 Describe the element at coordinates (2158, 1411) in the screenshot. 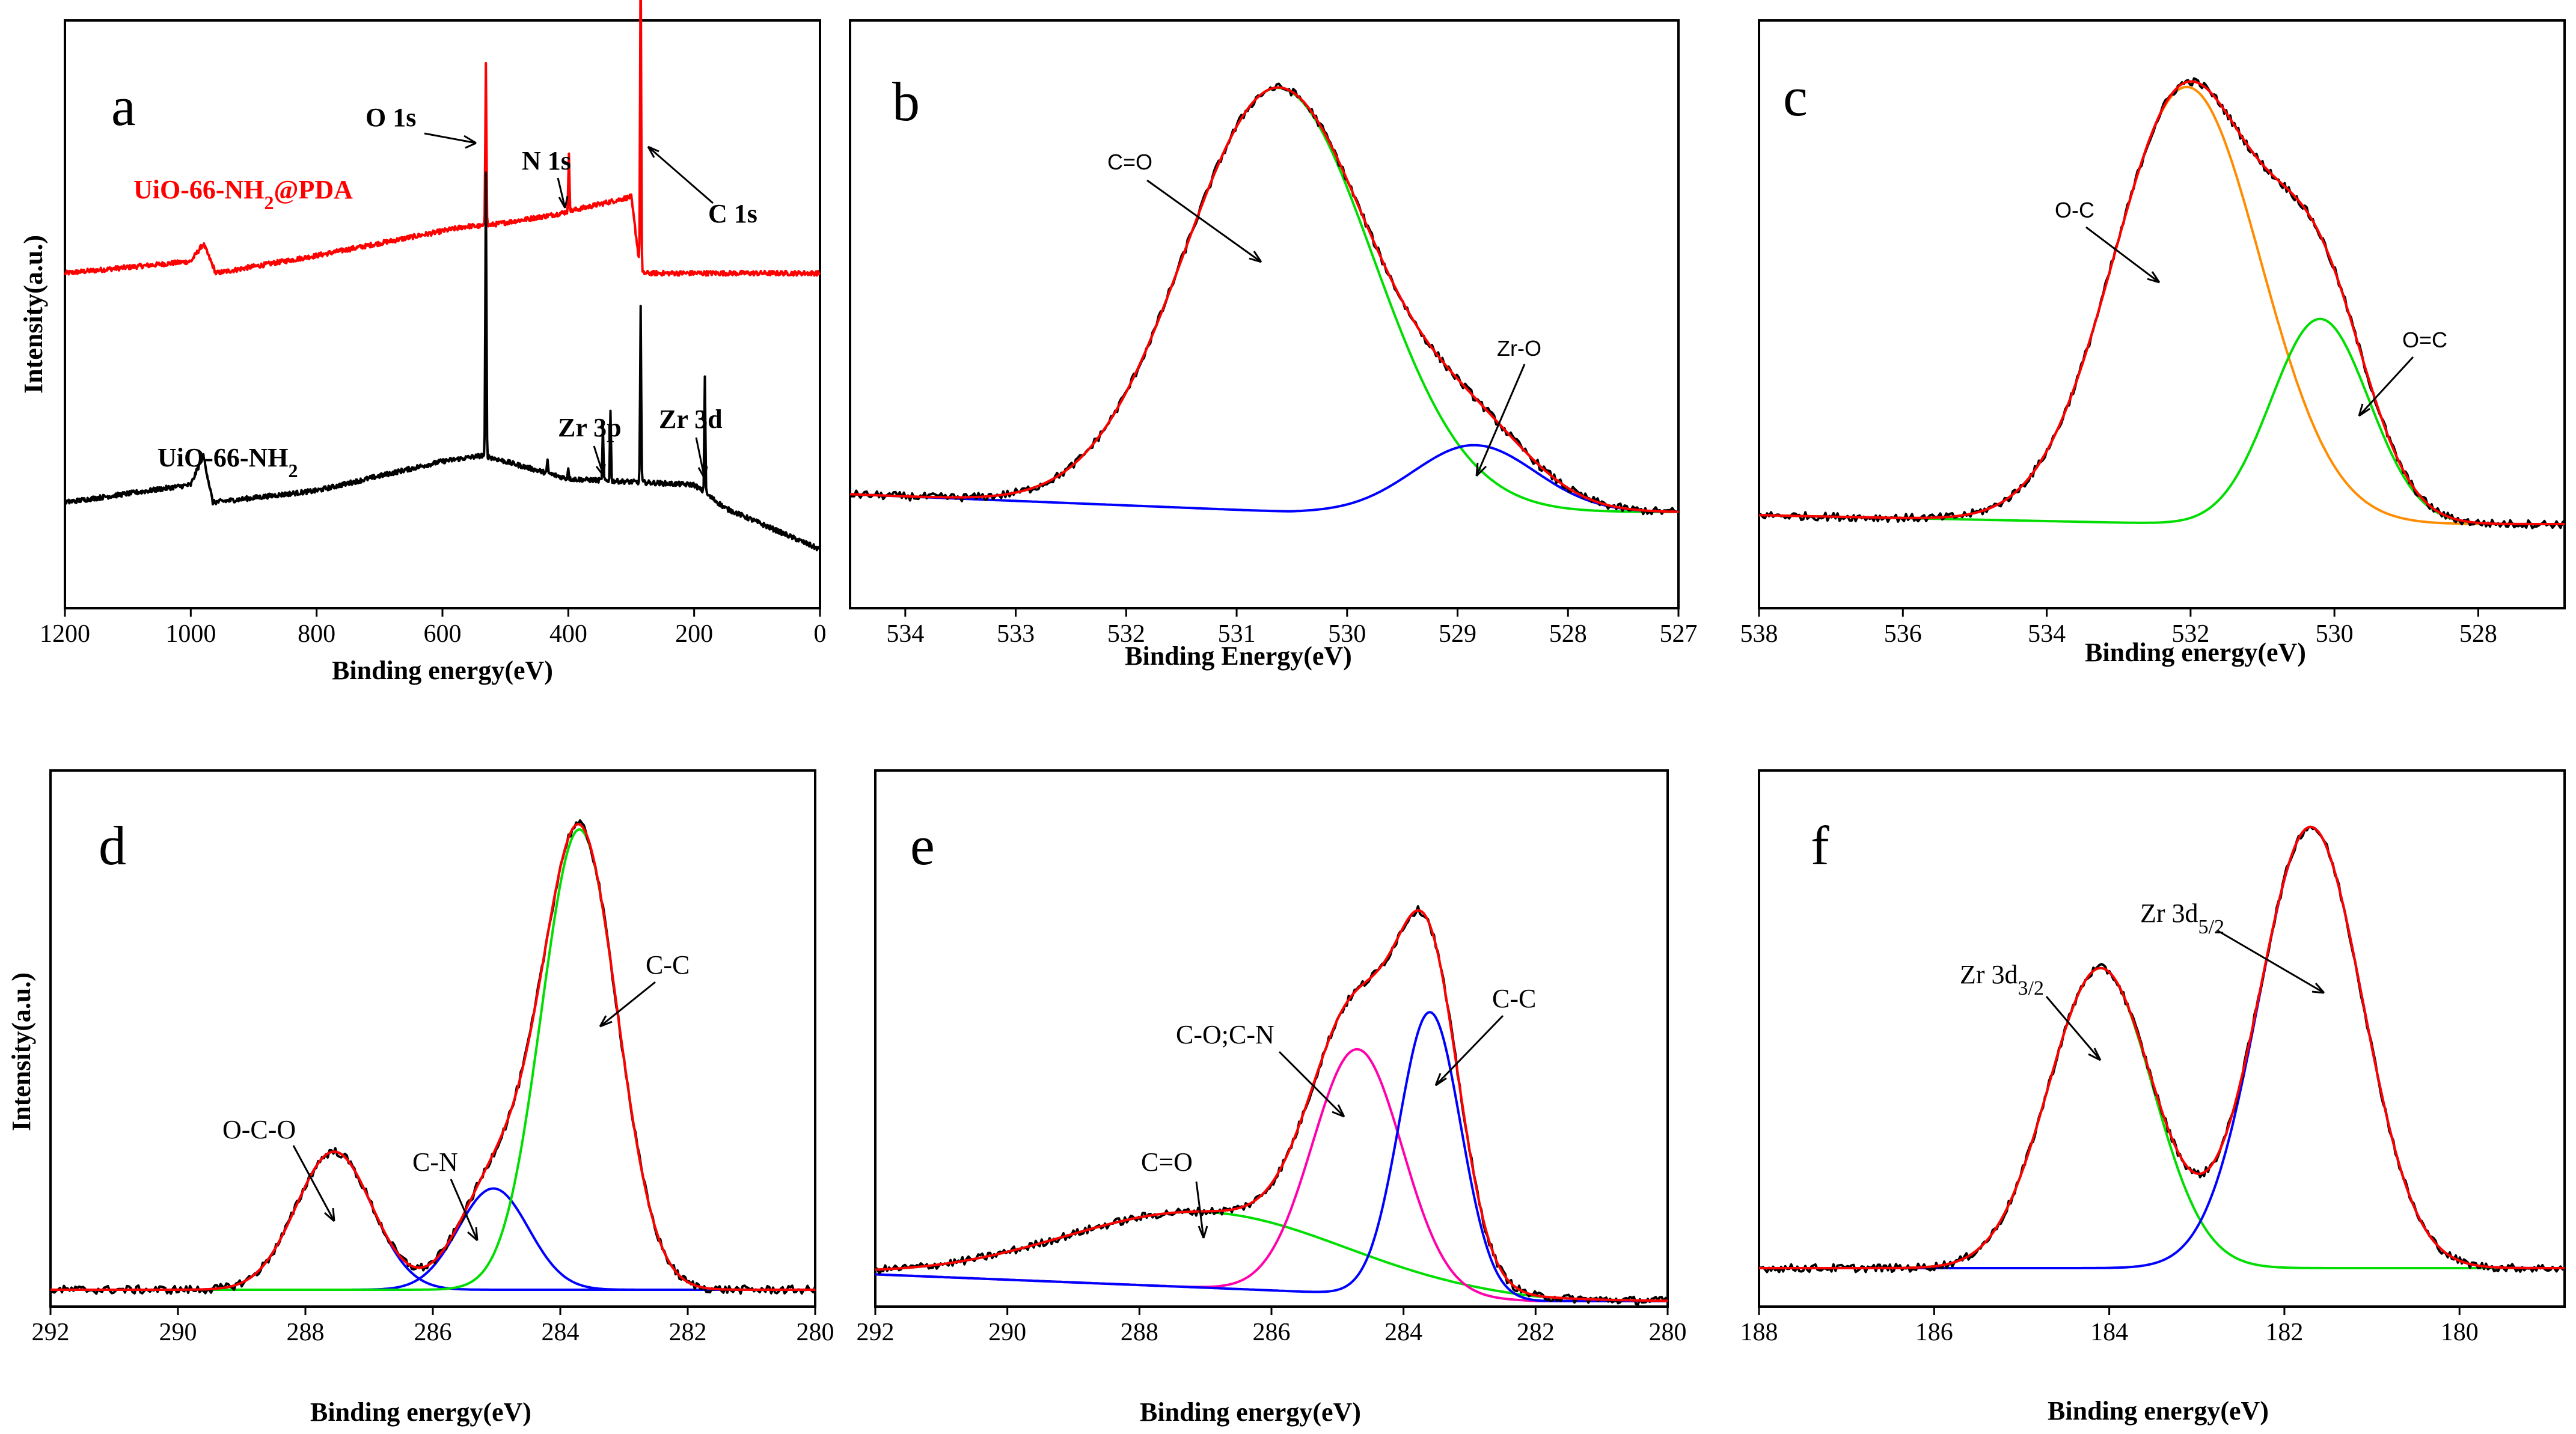

I see `panel-f-xlabel: Binding energy(eV)` at that location.